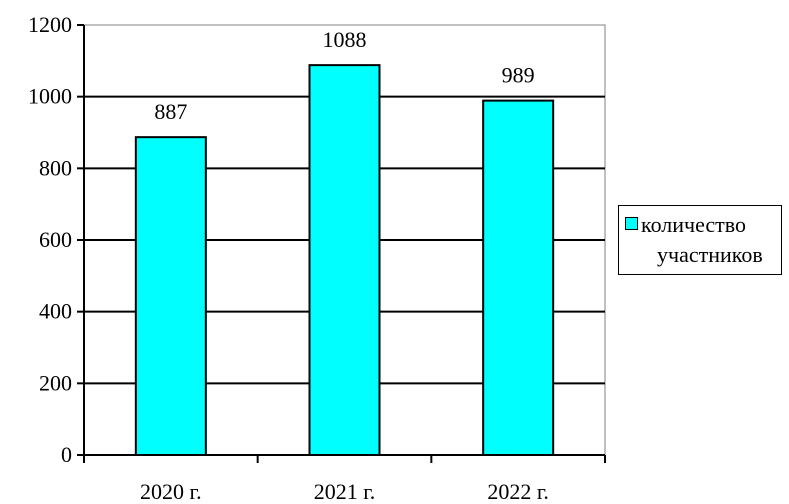  I want to click on legend-swatch, so click(631, 223).